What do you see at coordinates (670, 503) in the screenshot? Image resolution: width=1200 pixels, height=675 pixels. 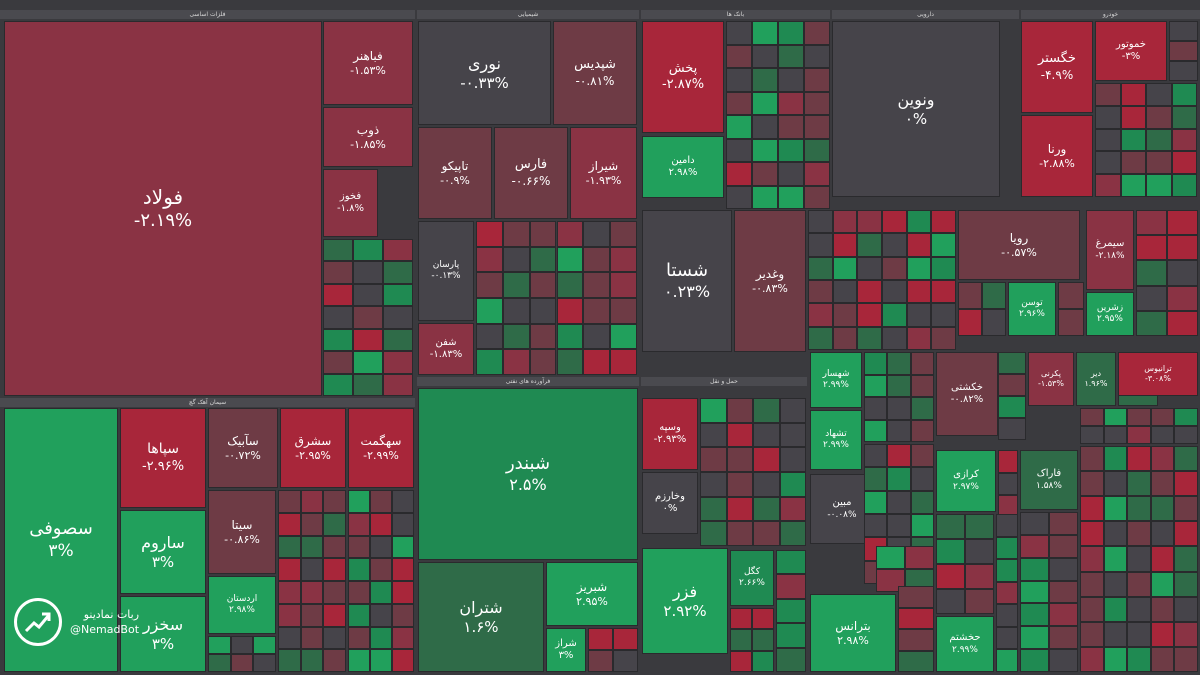 I see `treemap-tile: وخارزم ۰%` at bounding box center [670, 503].